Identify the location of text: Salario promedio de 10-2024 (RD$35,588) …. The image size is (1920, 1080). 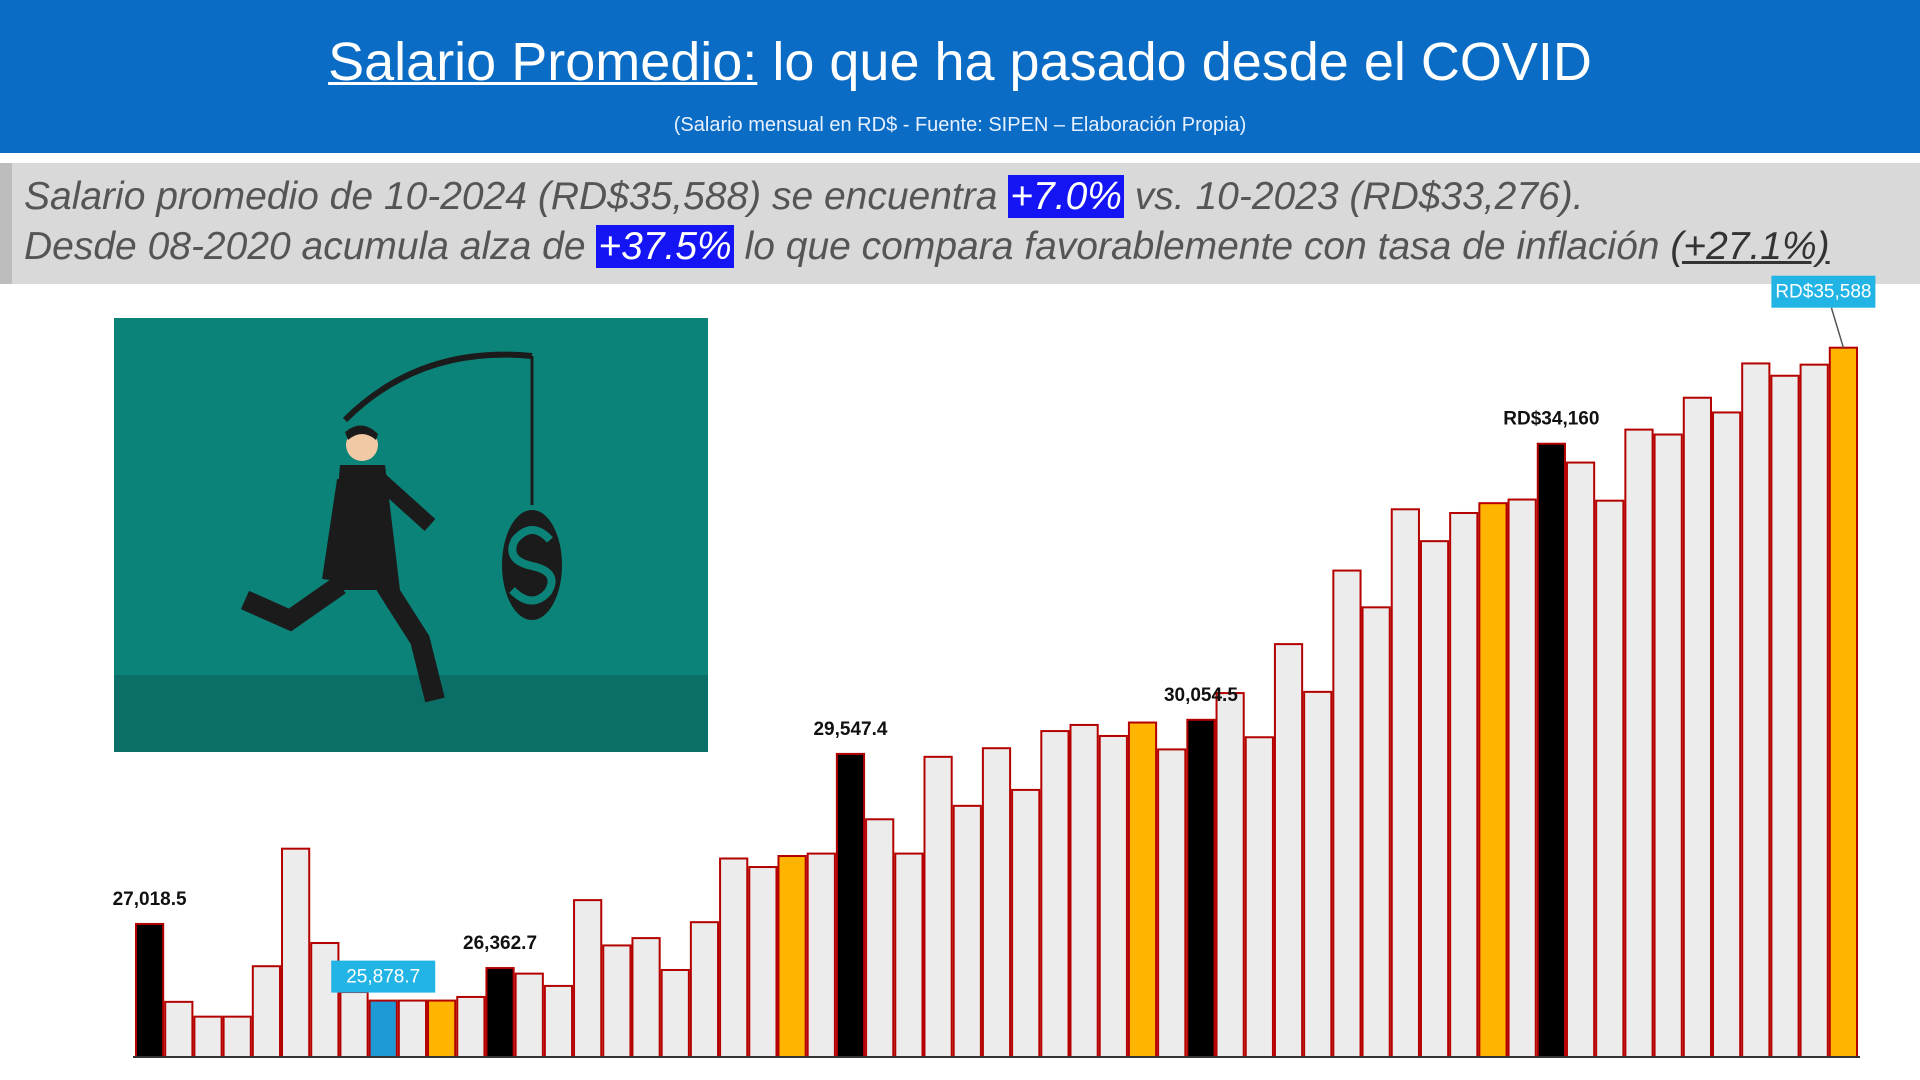
(516, 196).